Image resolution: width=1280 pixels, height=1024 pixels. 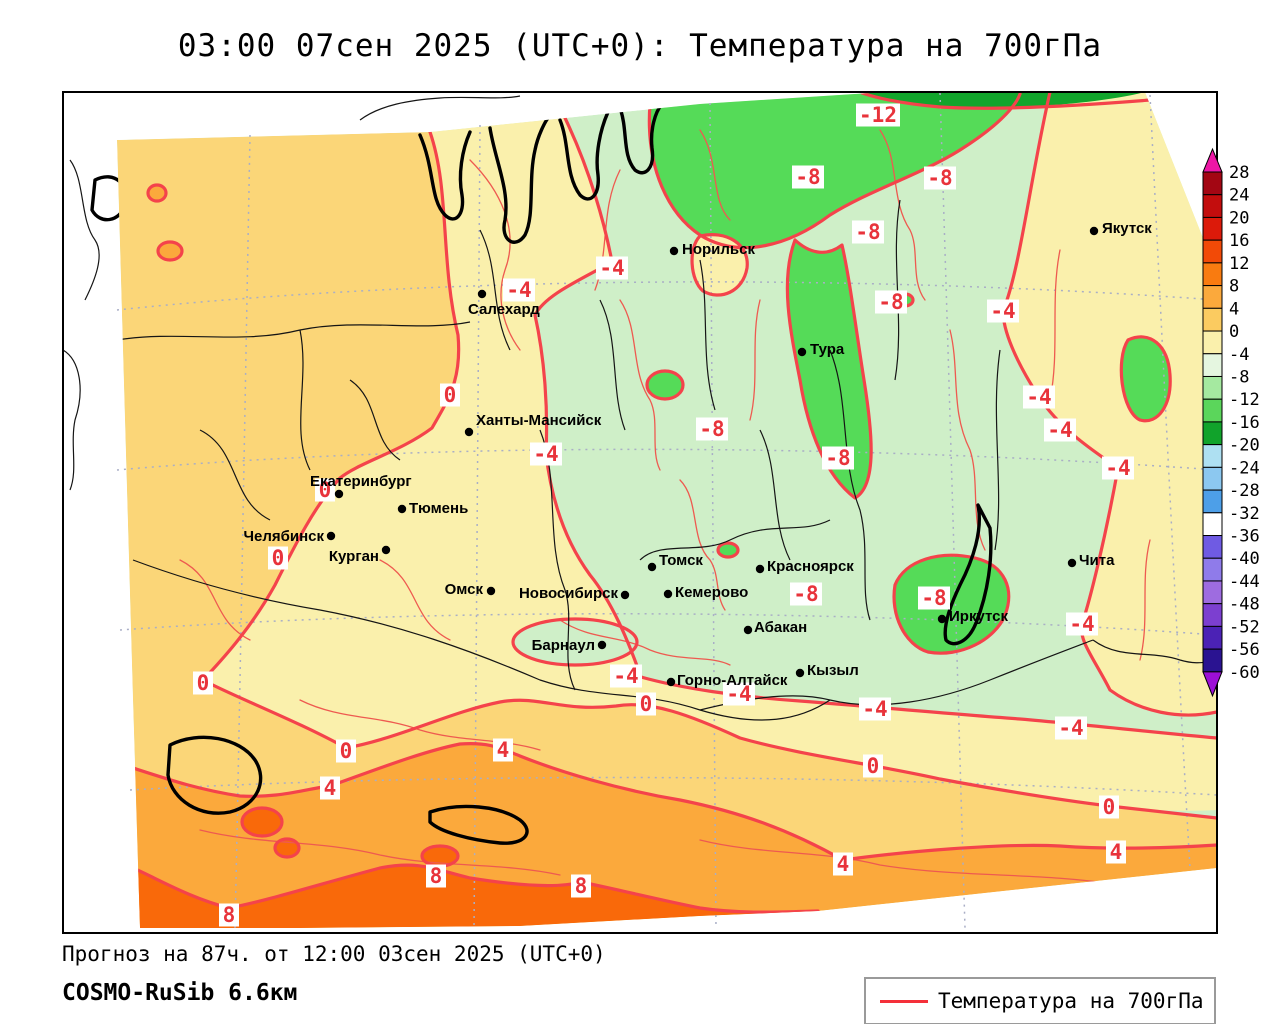 I want to click on svg-text: 8, so click(x=581, y=886).